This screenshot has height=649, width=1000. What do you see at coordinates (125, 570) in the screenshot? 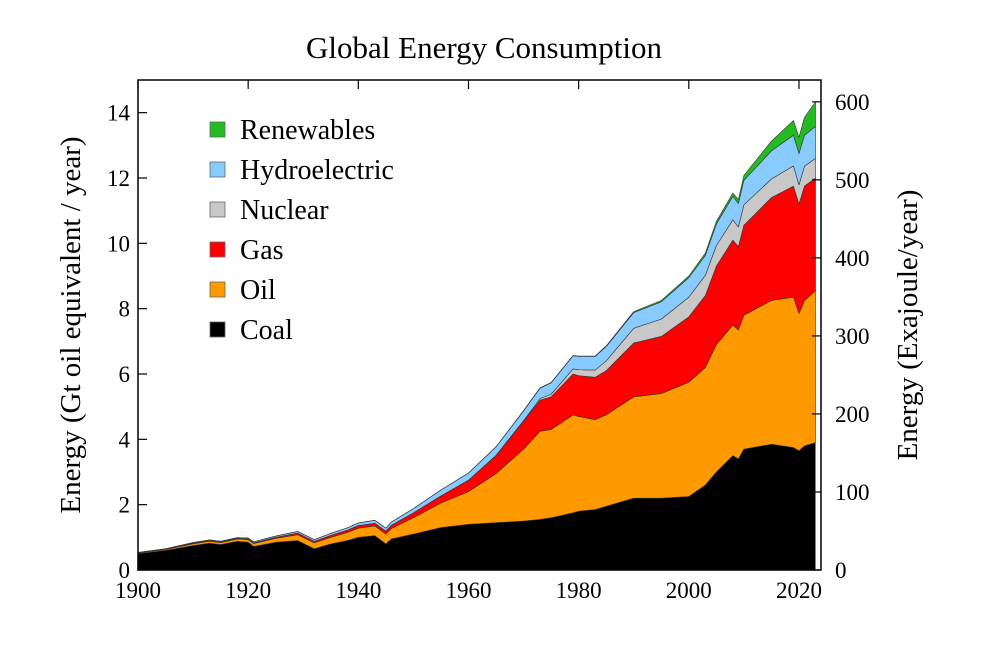
I see `y-tick-label: 0` at bounding box center [125, 570].